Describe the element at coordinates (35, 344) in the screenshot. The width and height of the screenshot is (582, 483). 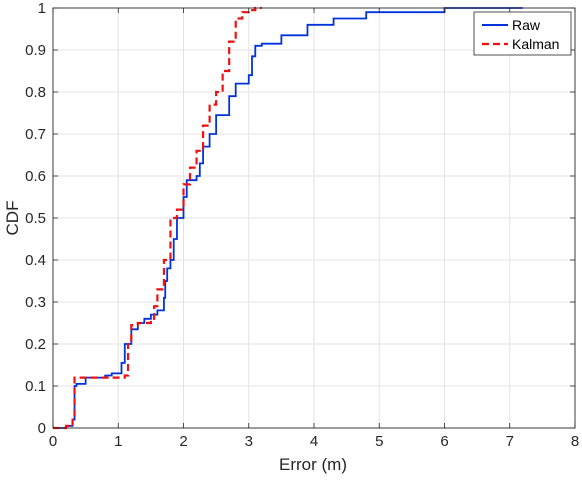
I see `y-tick-label: 0.2` at that location.